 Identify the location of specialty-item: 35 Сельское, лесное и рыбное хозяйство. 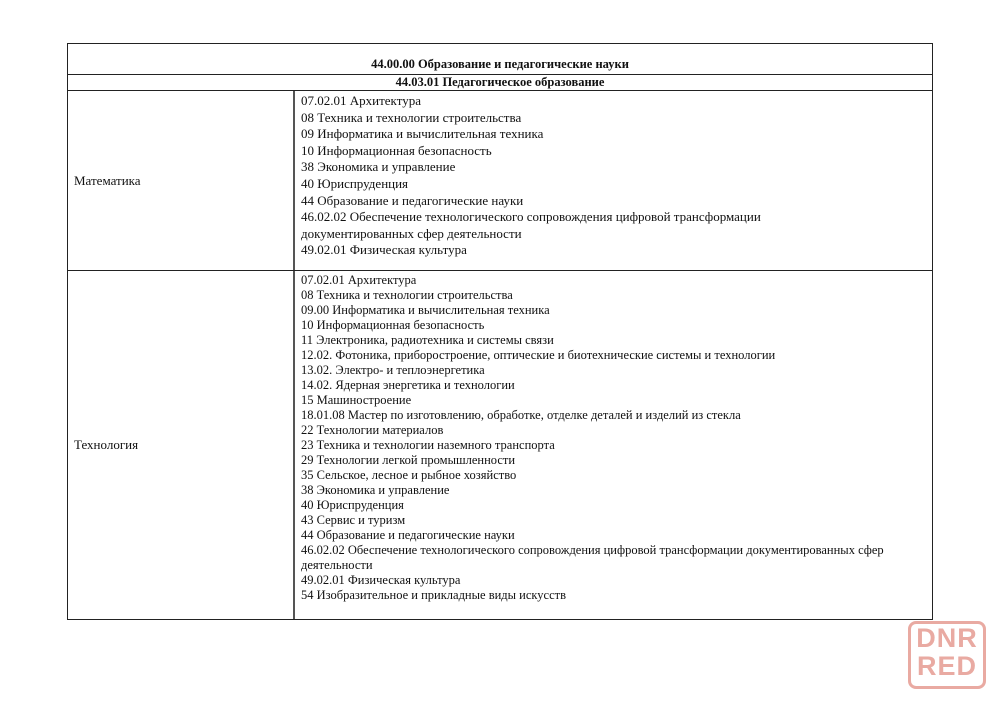
(409, 475).